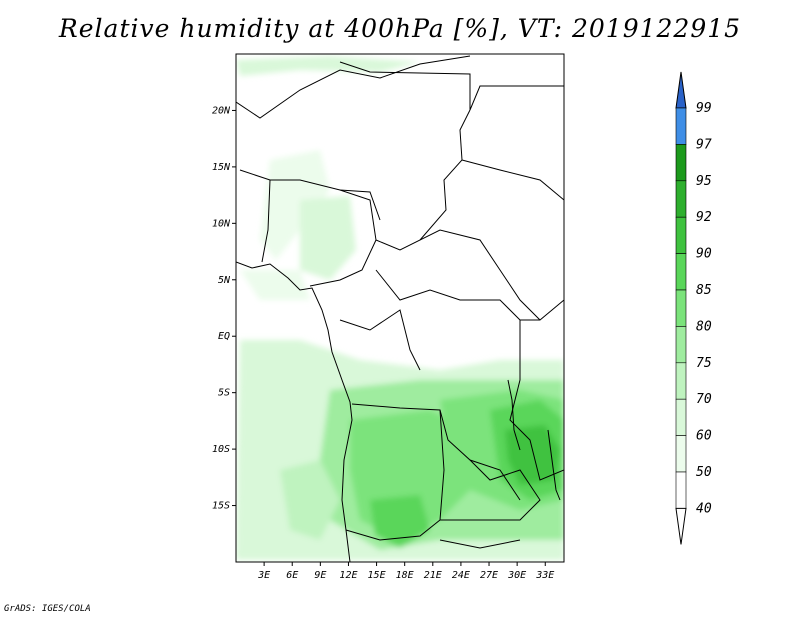 The height and width of the screenshot is (618, 800). I want to click on border-zambia, so click(490, 490).